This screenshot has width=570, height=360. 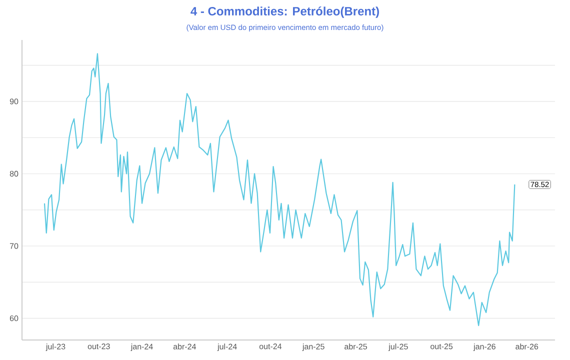 What do you see at coordinates (227, 347) in the screenshot?
I see `x-tick-label: jul-24` at bounding box center [227, 347].